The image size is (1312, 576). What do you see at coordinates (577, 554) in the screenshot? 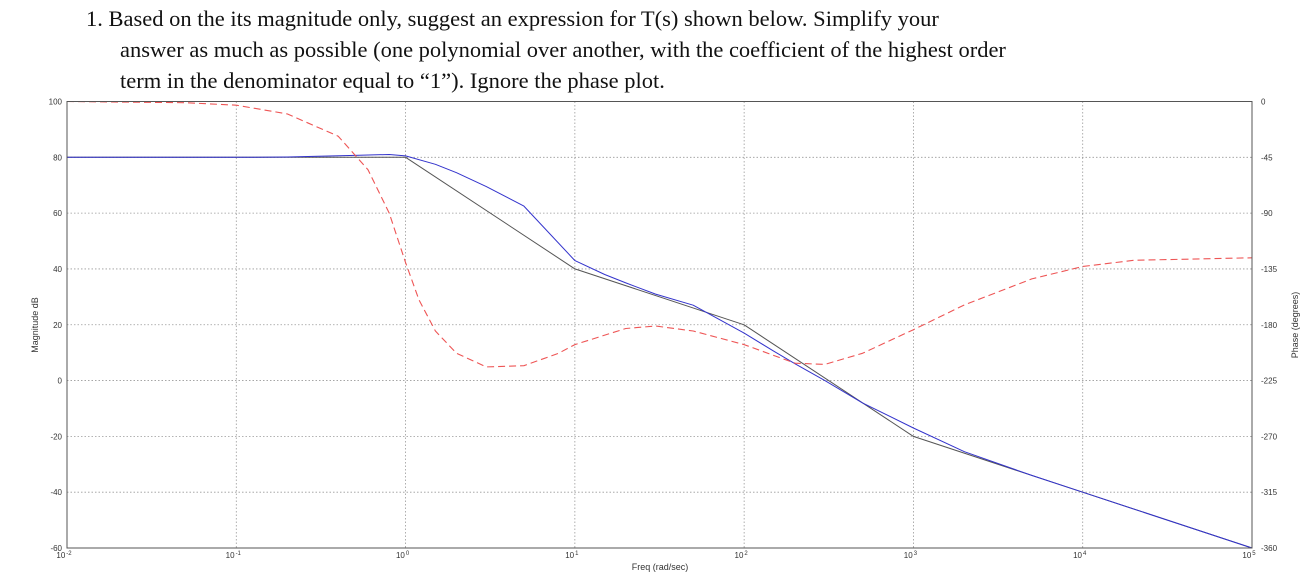
I see `x-tick-exponent: 1` at bounding box center [577, 554].